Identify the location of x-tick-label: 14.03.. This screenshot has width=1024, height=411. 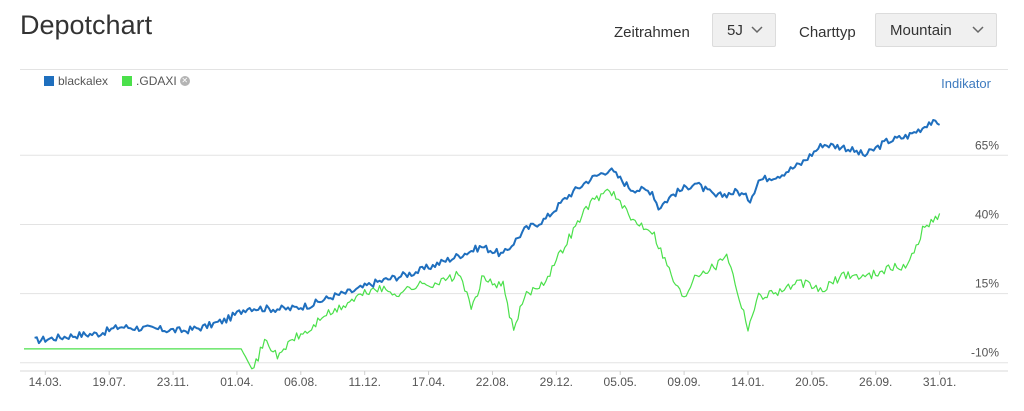
(45, 382).